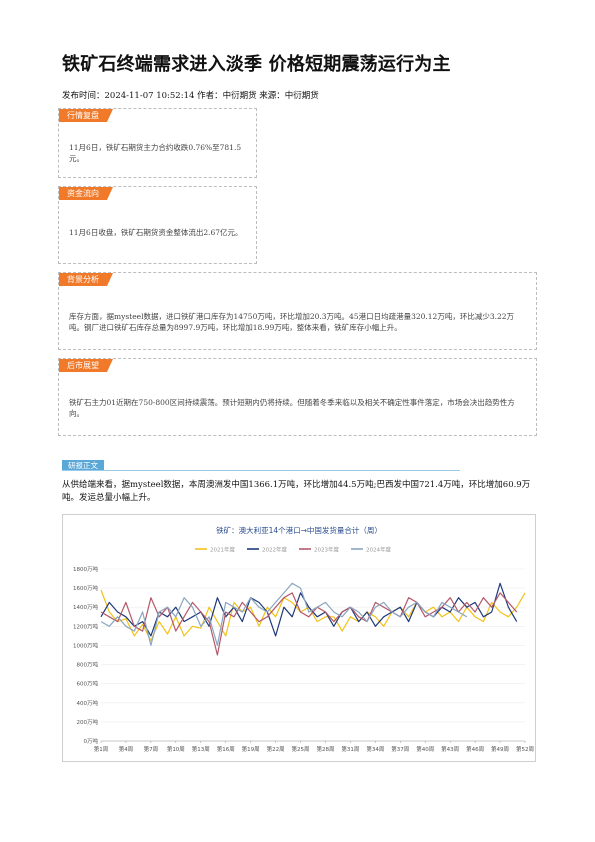  What do you see at coordinates (157, 225) in the screenshot?
I see `capital-flow-box: 资金流向 11月6日收盘，铁矿石期货资金整体流出2.67亿元。` at bounding box center [157, 225].